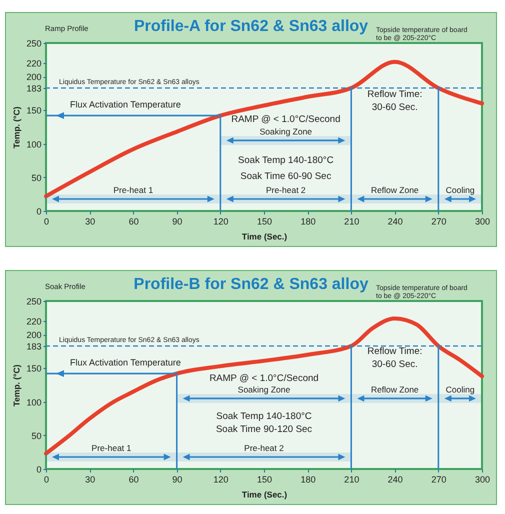  What do you see at coordinates (251, 284) in the screenshot?
I see `chart-title: Profile-B for Sn62 & Sn63 alloy` at bounding box center [251, 284].